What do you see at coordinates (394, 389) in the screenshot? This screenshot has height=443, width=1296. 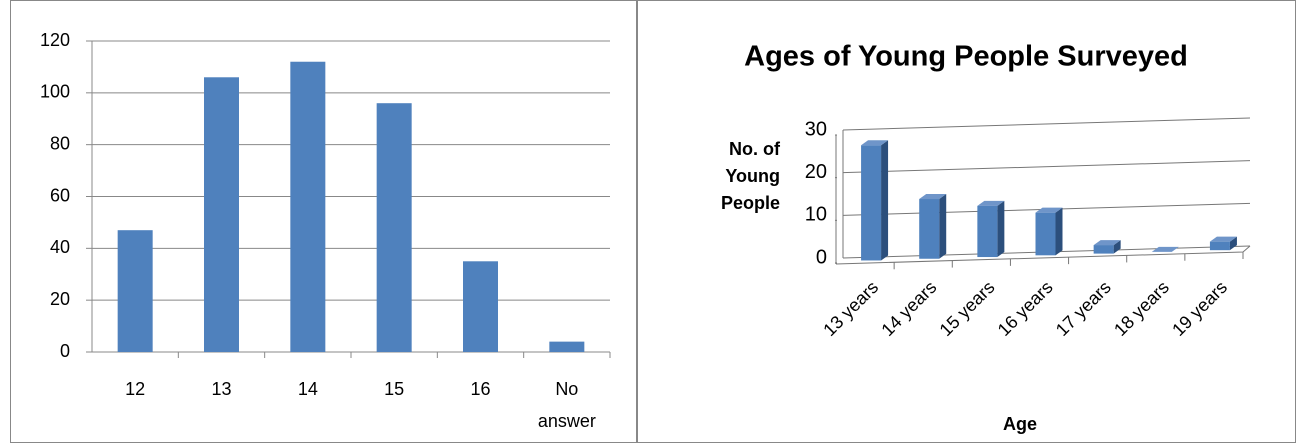 I see `x-tick-label: 15` at bounding box center [394, 389].